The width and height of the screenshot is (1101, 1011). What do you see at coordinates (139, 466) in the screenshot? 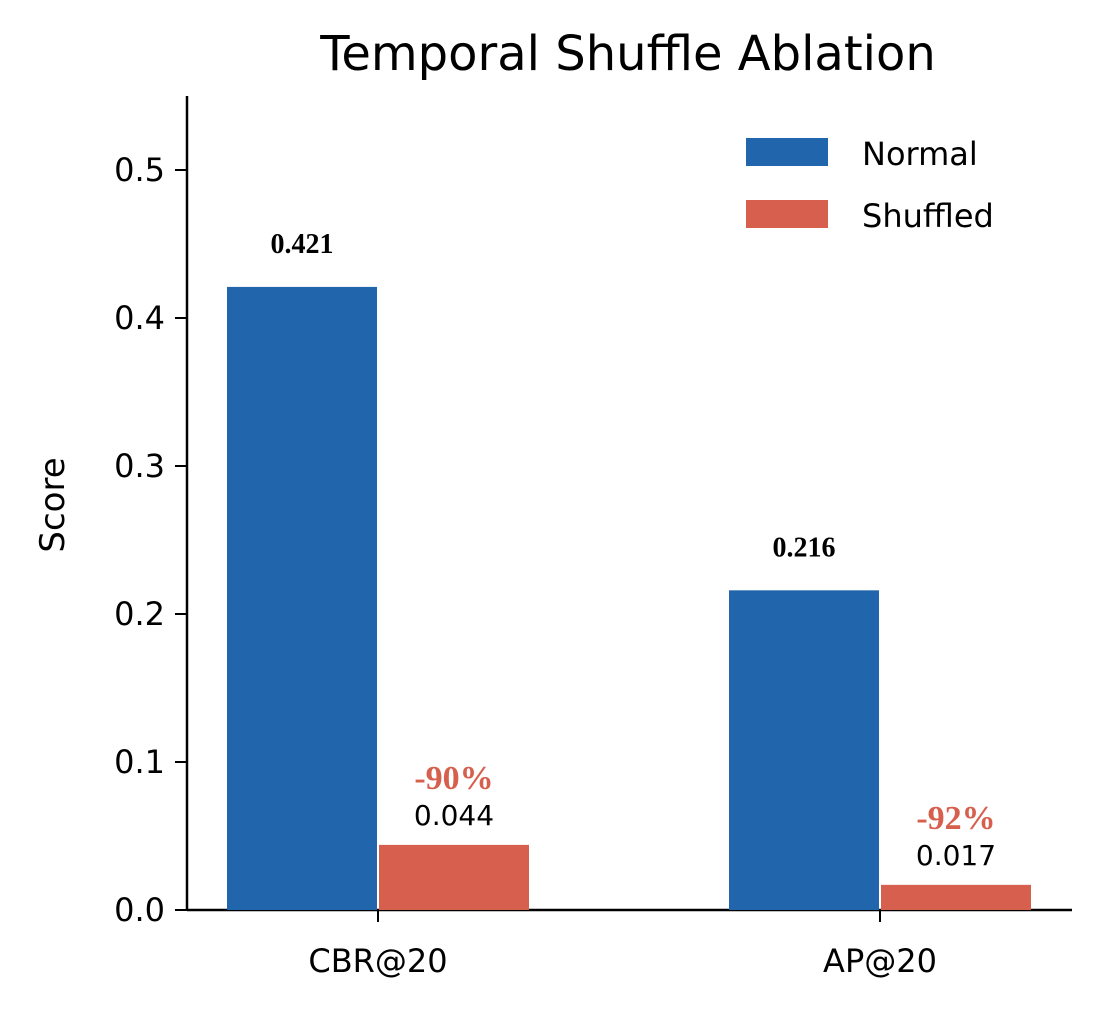
I see `y-tick-label: 0.3` at bounding box center [139, 466].